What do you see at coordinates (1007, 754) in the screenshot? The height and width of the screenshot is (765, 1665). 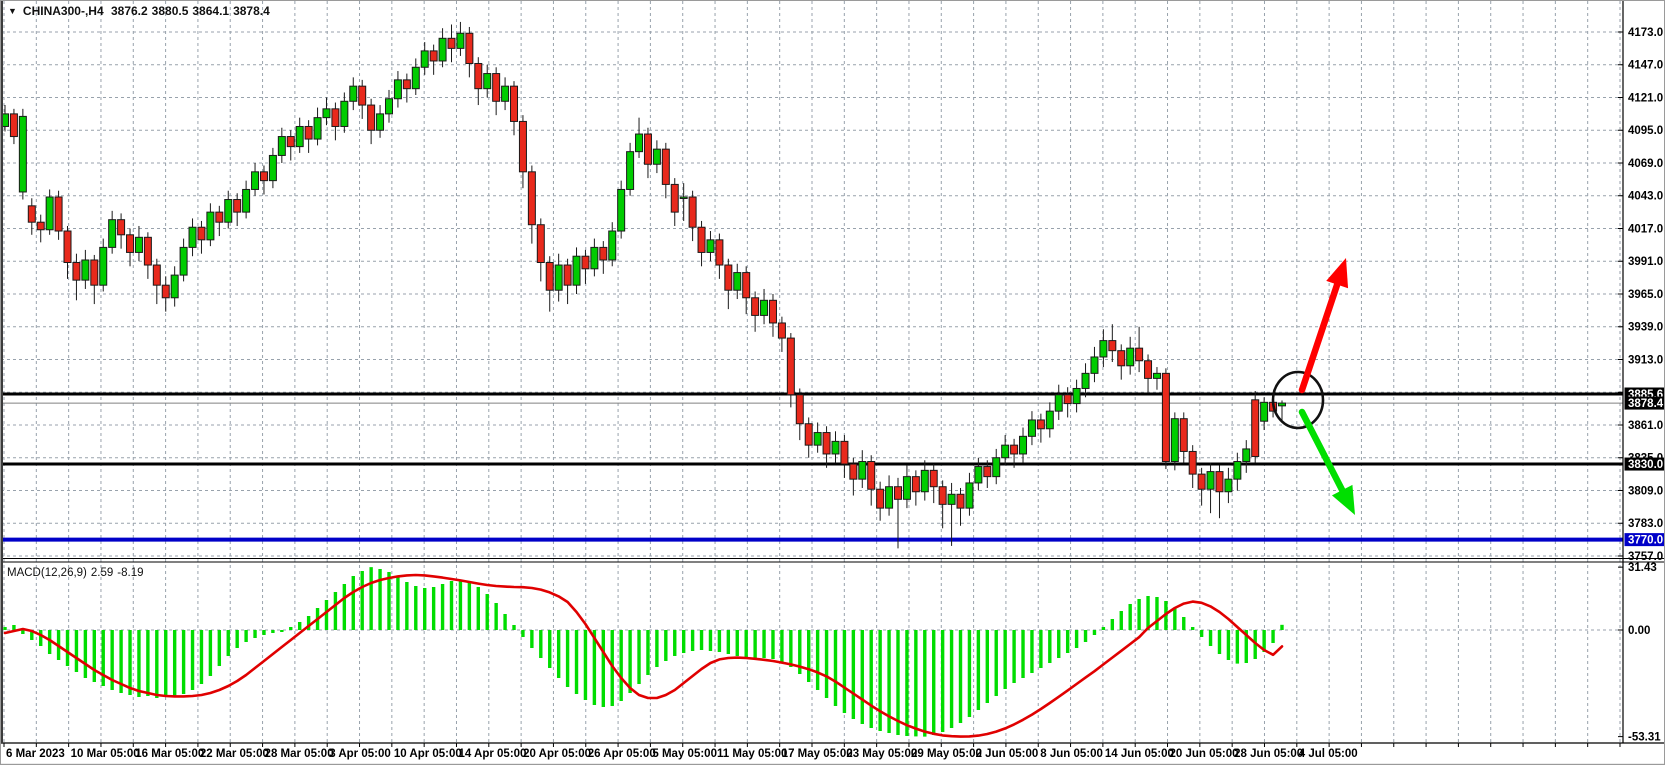 I see `time-label: 2 Jun 05:00` at bounding box center [1007, 754].